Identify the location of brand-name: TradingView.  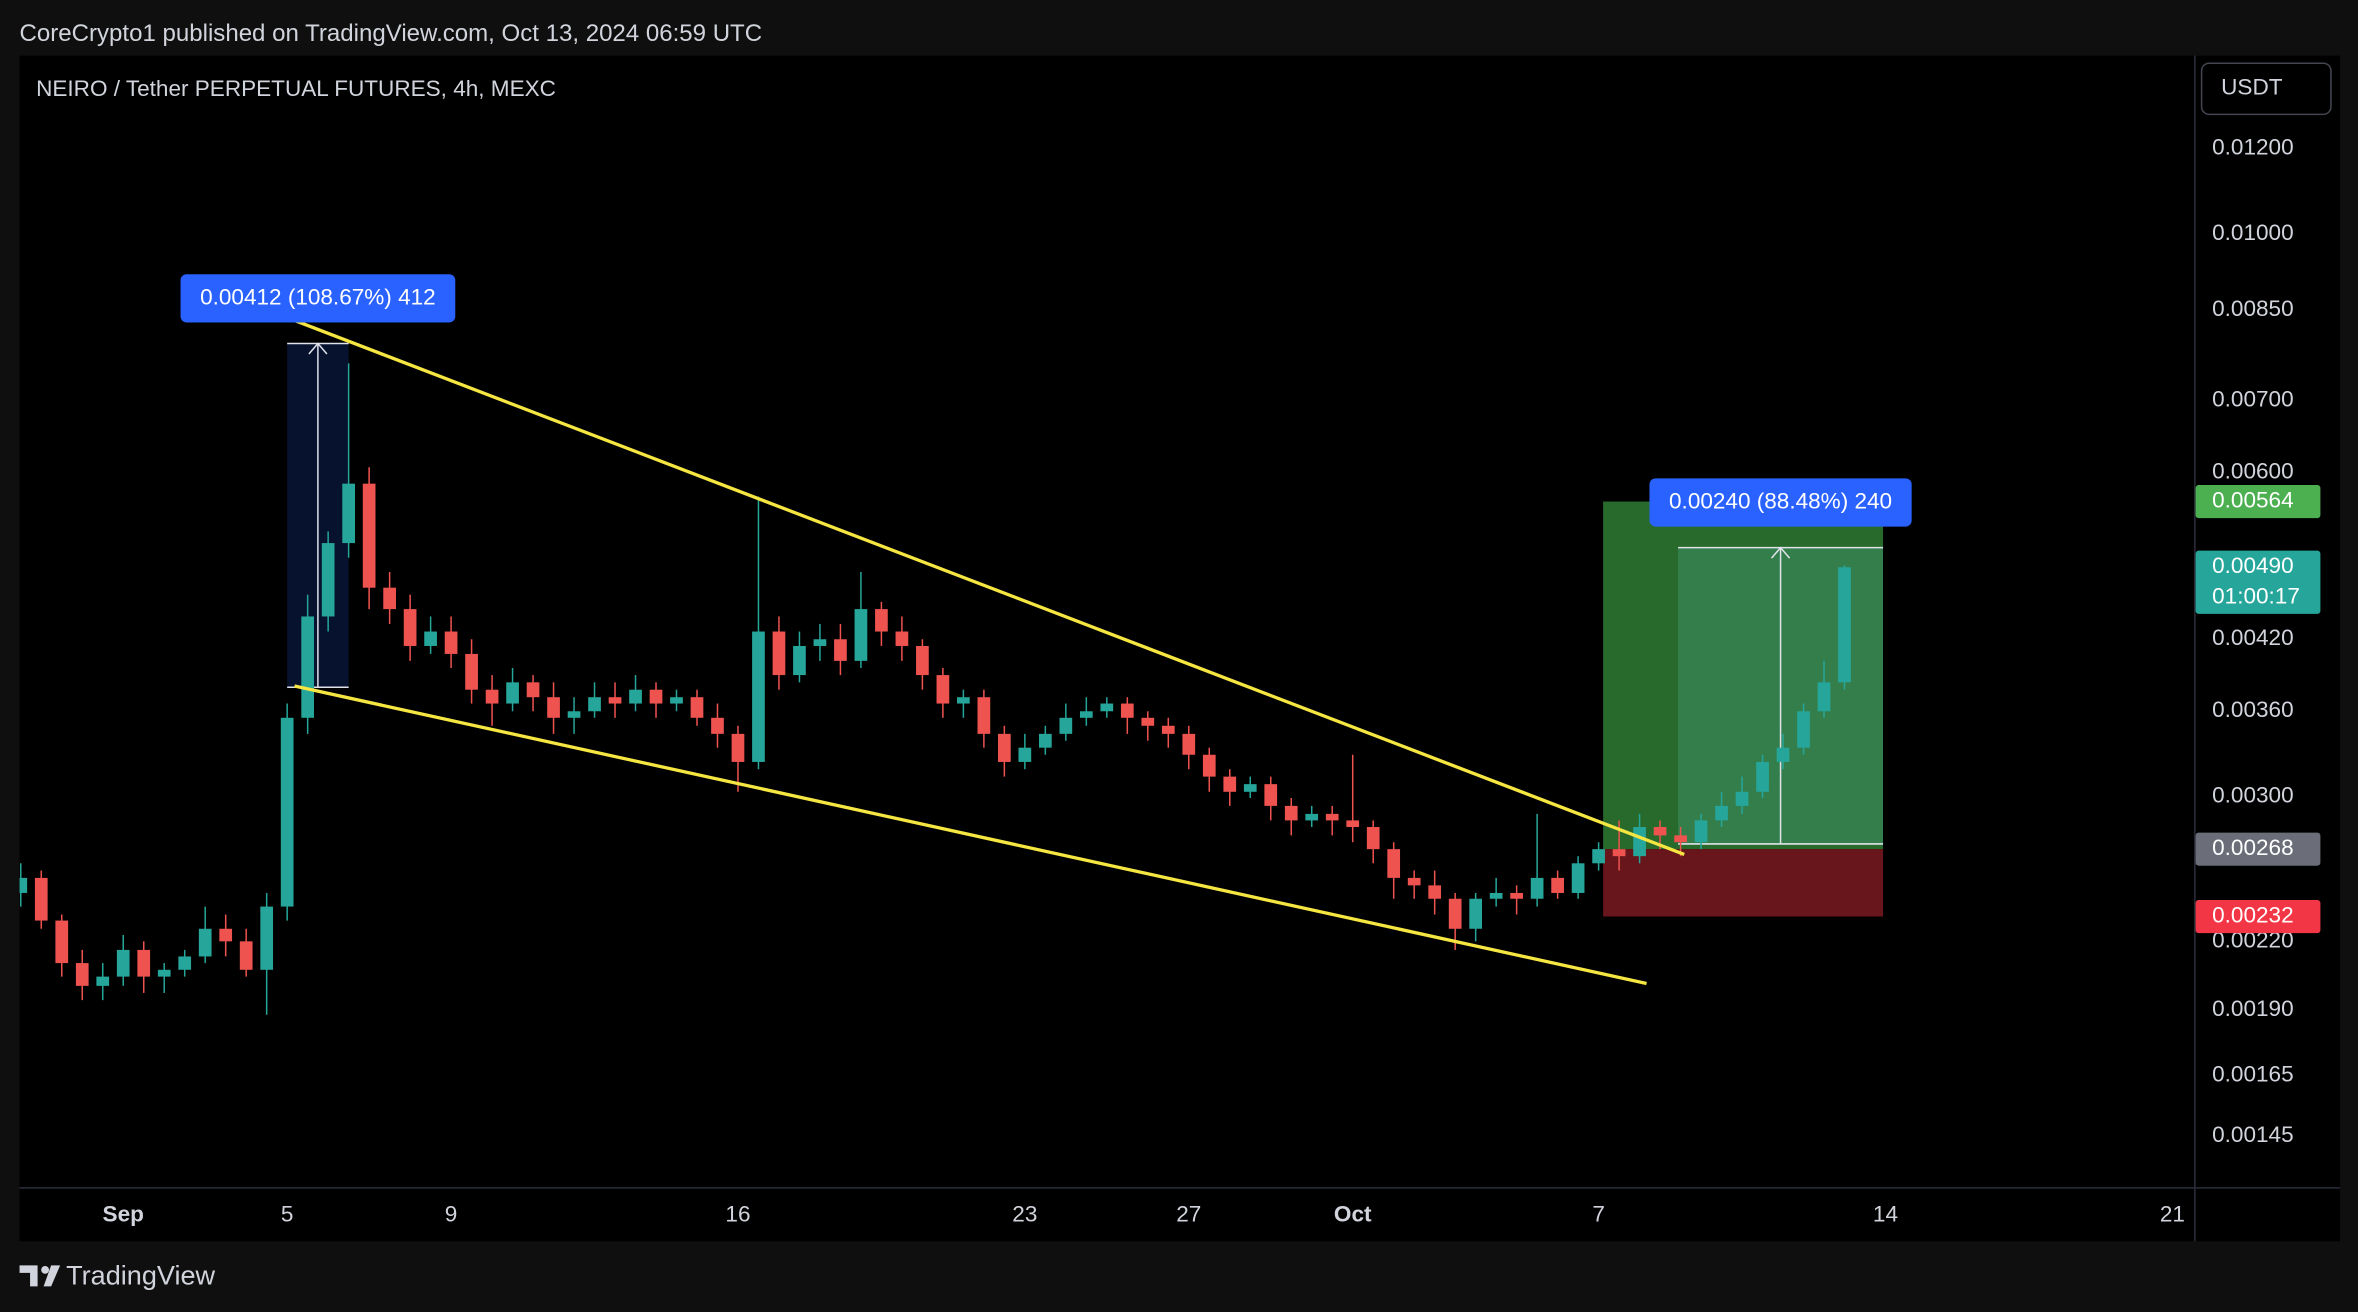
(140, 1275).